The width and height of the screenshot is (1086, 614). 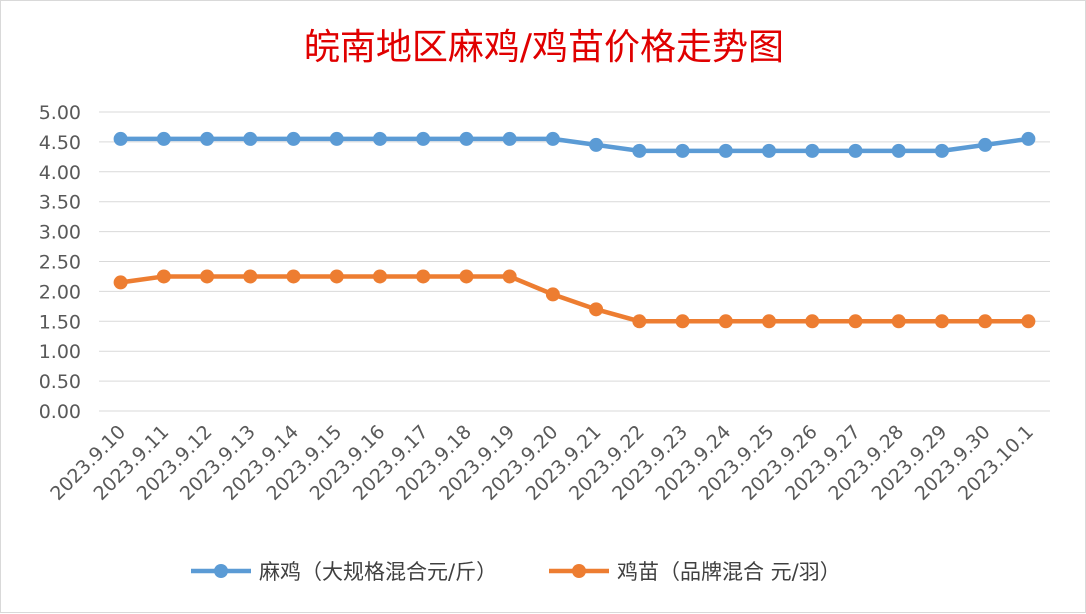 I want to click on chart-title: 皖南地区麻鸡/鸡苗价格走势图, so click(x=544, y=47).